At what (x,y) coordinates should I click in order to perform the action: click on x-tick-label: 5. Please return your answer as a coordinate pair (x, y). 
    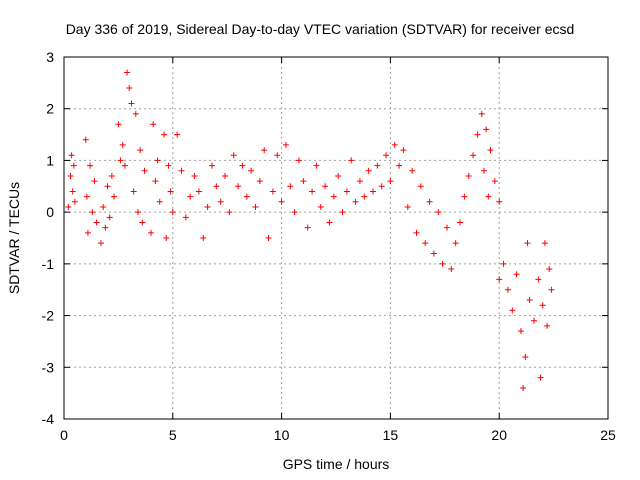
    Looking at the image, I should click on (173, 435).